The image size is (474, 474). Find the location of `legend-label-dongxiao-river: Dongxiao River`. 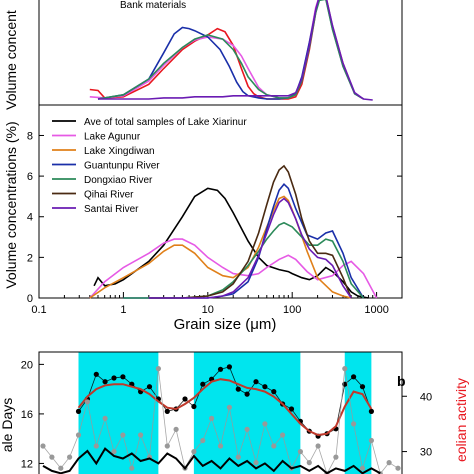

legend-label-dongxiao-river: Dongxiao River is located at coordinates (118, 180).